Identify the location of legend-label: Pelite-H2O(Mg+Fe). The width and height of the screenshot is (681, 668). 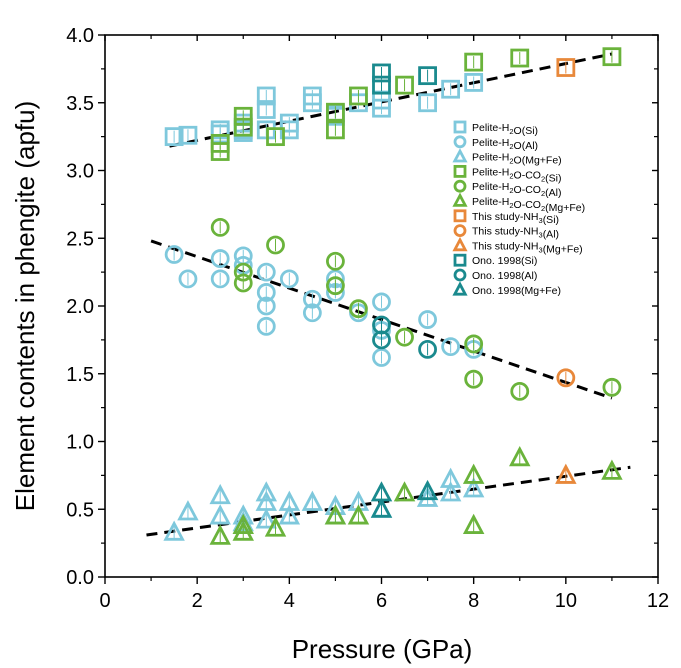
(517, 159).